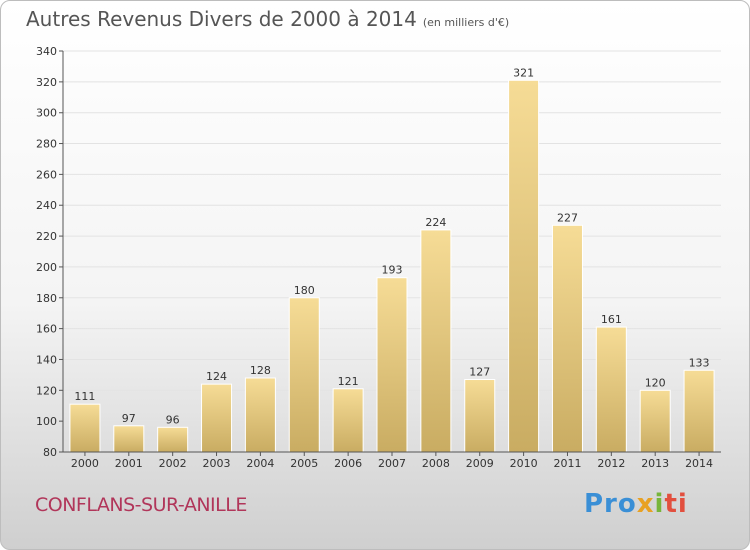 Image resolution: width=750 pixels, height=550 pixels. I want to click on value-label: 121, so click(348, 381).